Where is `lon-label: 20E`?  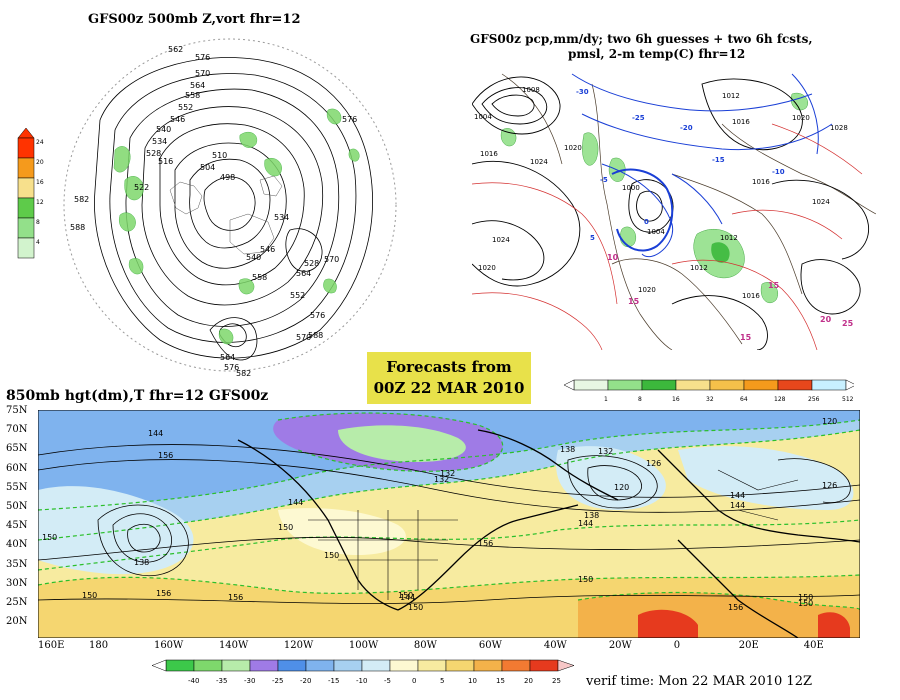
lon-label: 20E is located at coordinates (748, 645).